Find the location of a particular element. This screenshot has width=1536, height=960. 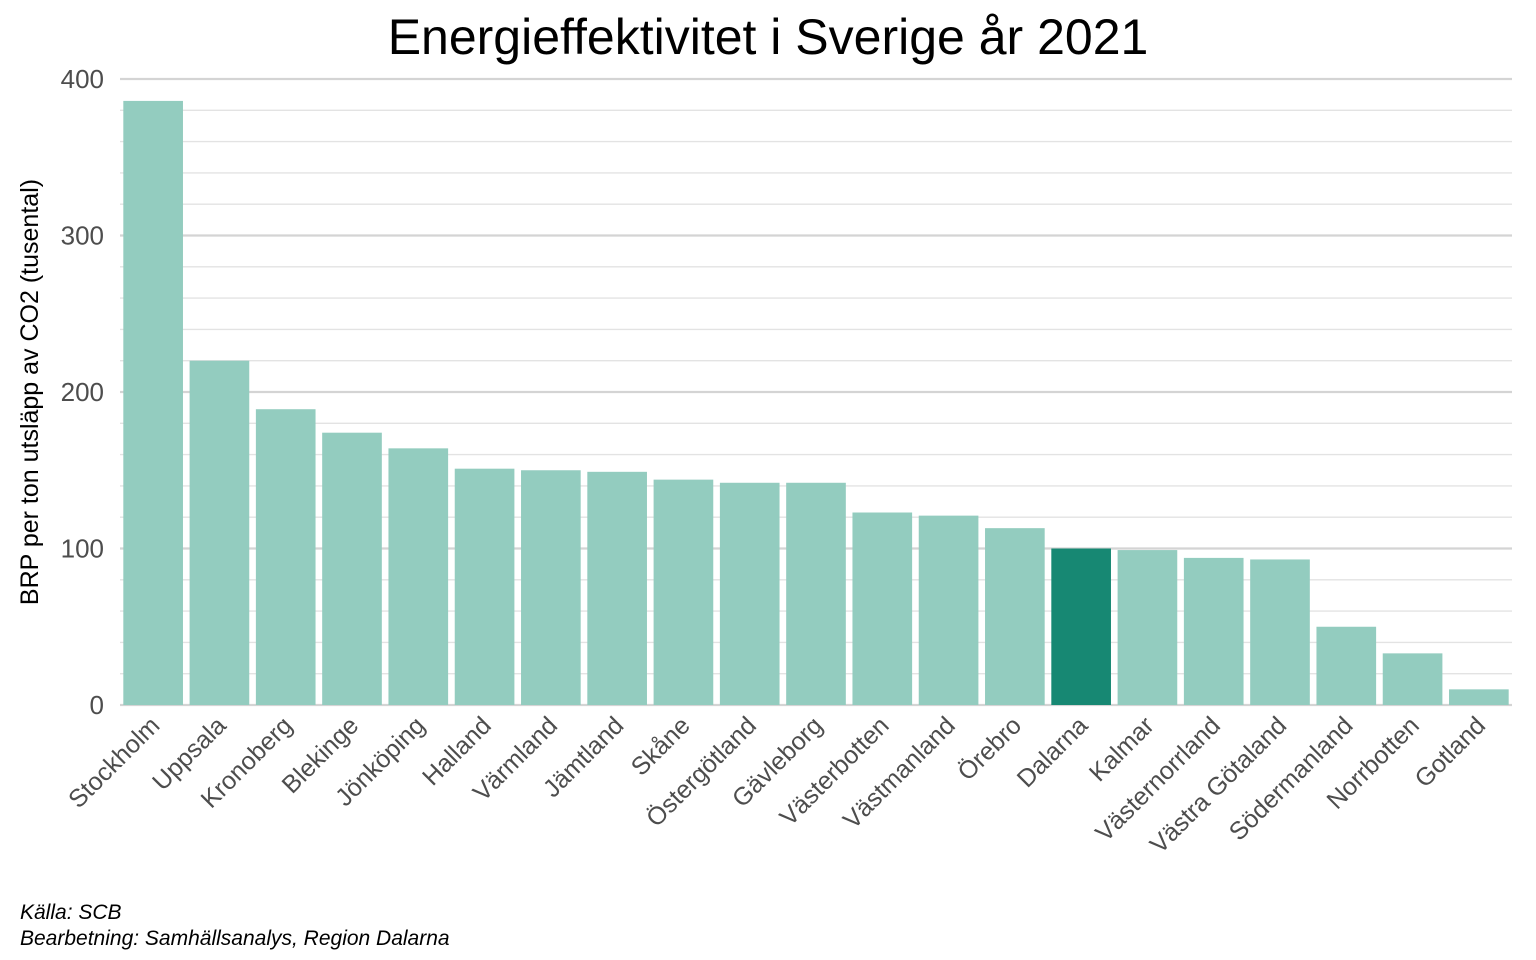

bar-norrbotten is located at coordinates (1412, 679).